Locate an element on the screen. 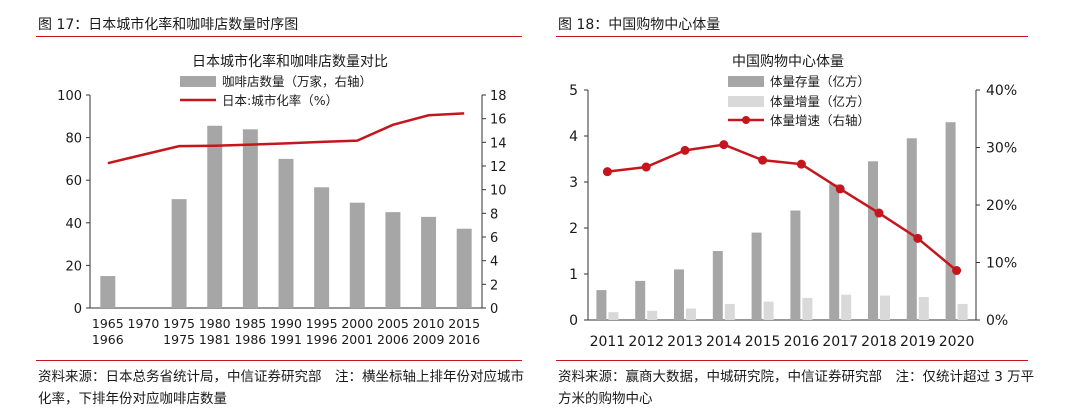 The width and height of the screenshot is (1080, 420). left-axis-tick-label: 20 is located at coordinates (73, 266).